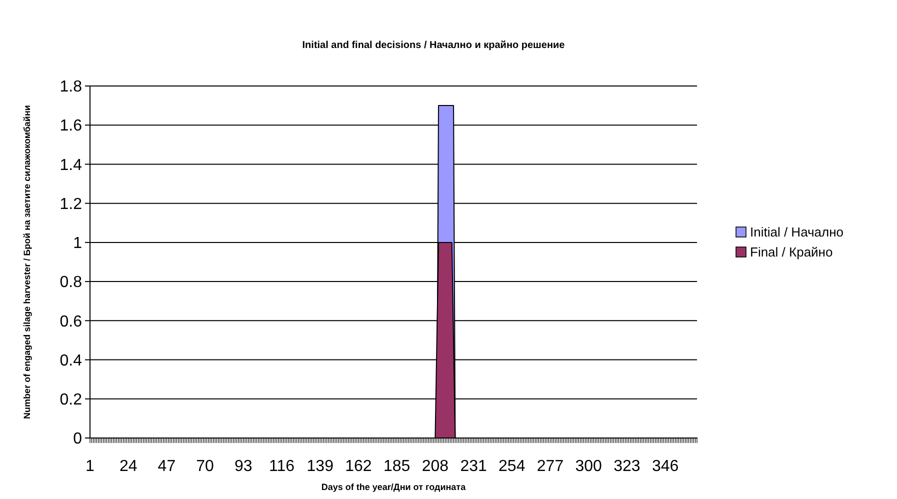  I want to click on x-tick-label: 1, so click(90, 466).